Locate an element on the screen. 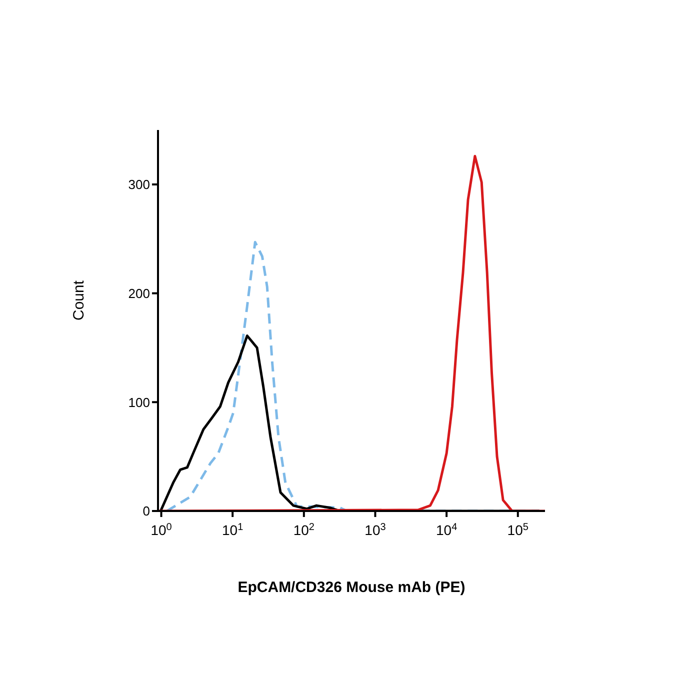 Image resolution: width=700 pixels, height=700 pixels. x-tick-label: 10$^{2}$ is located at coordinates (304, 530).